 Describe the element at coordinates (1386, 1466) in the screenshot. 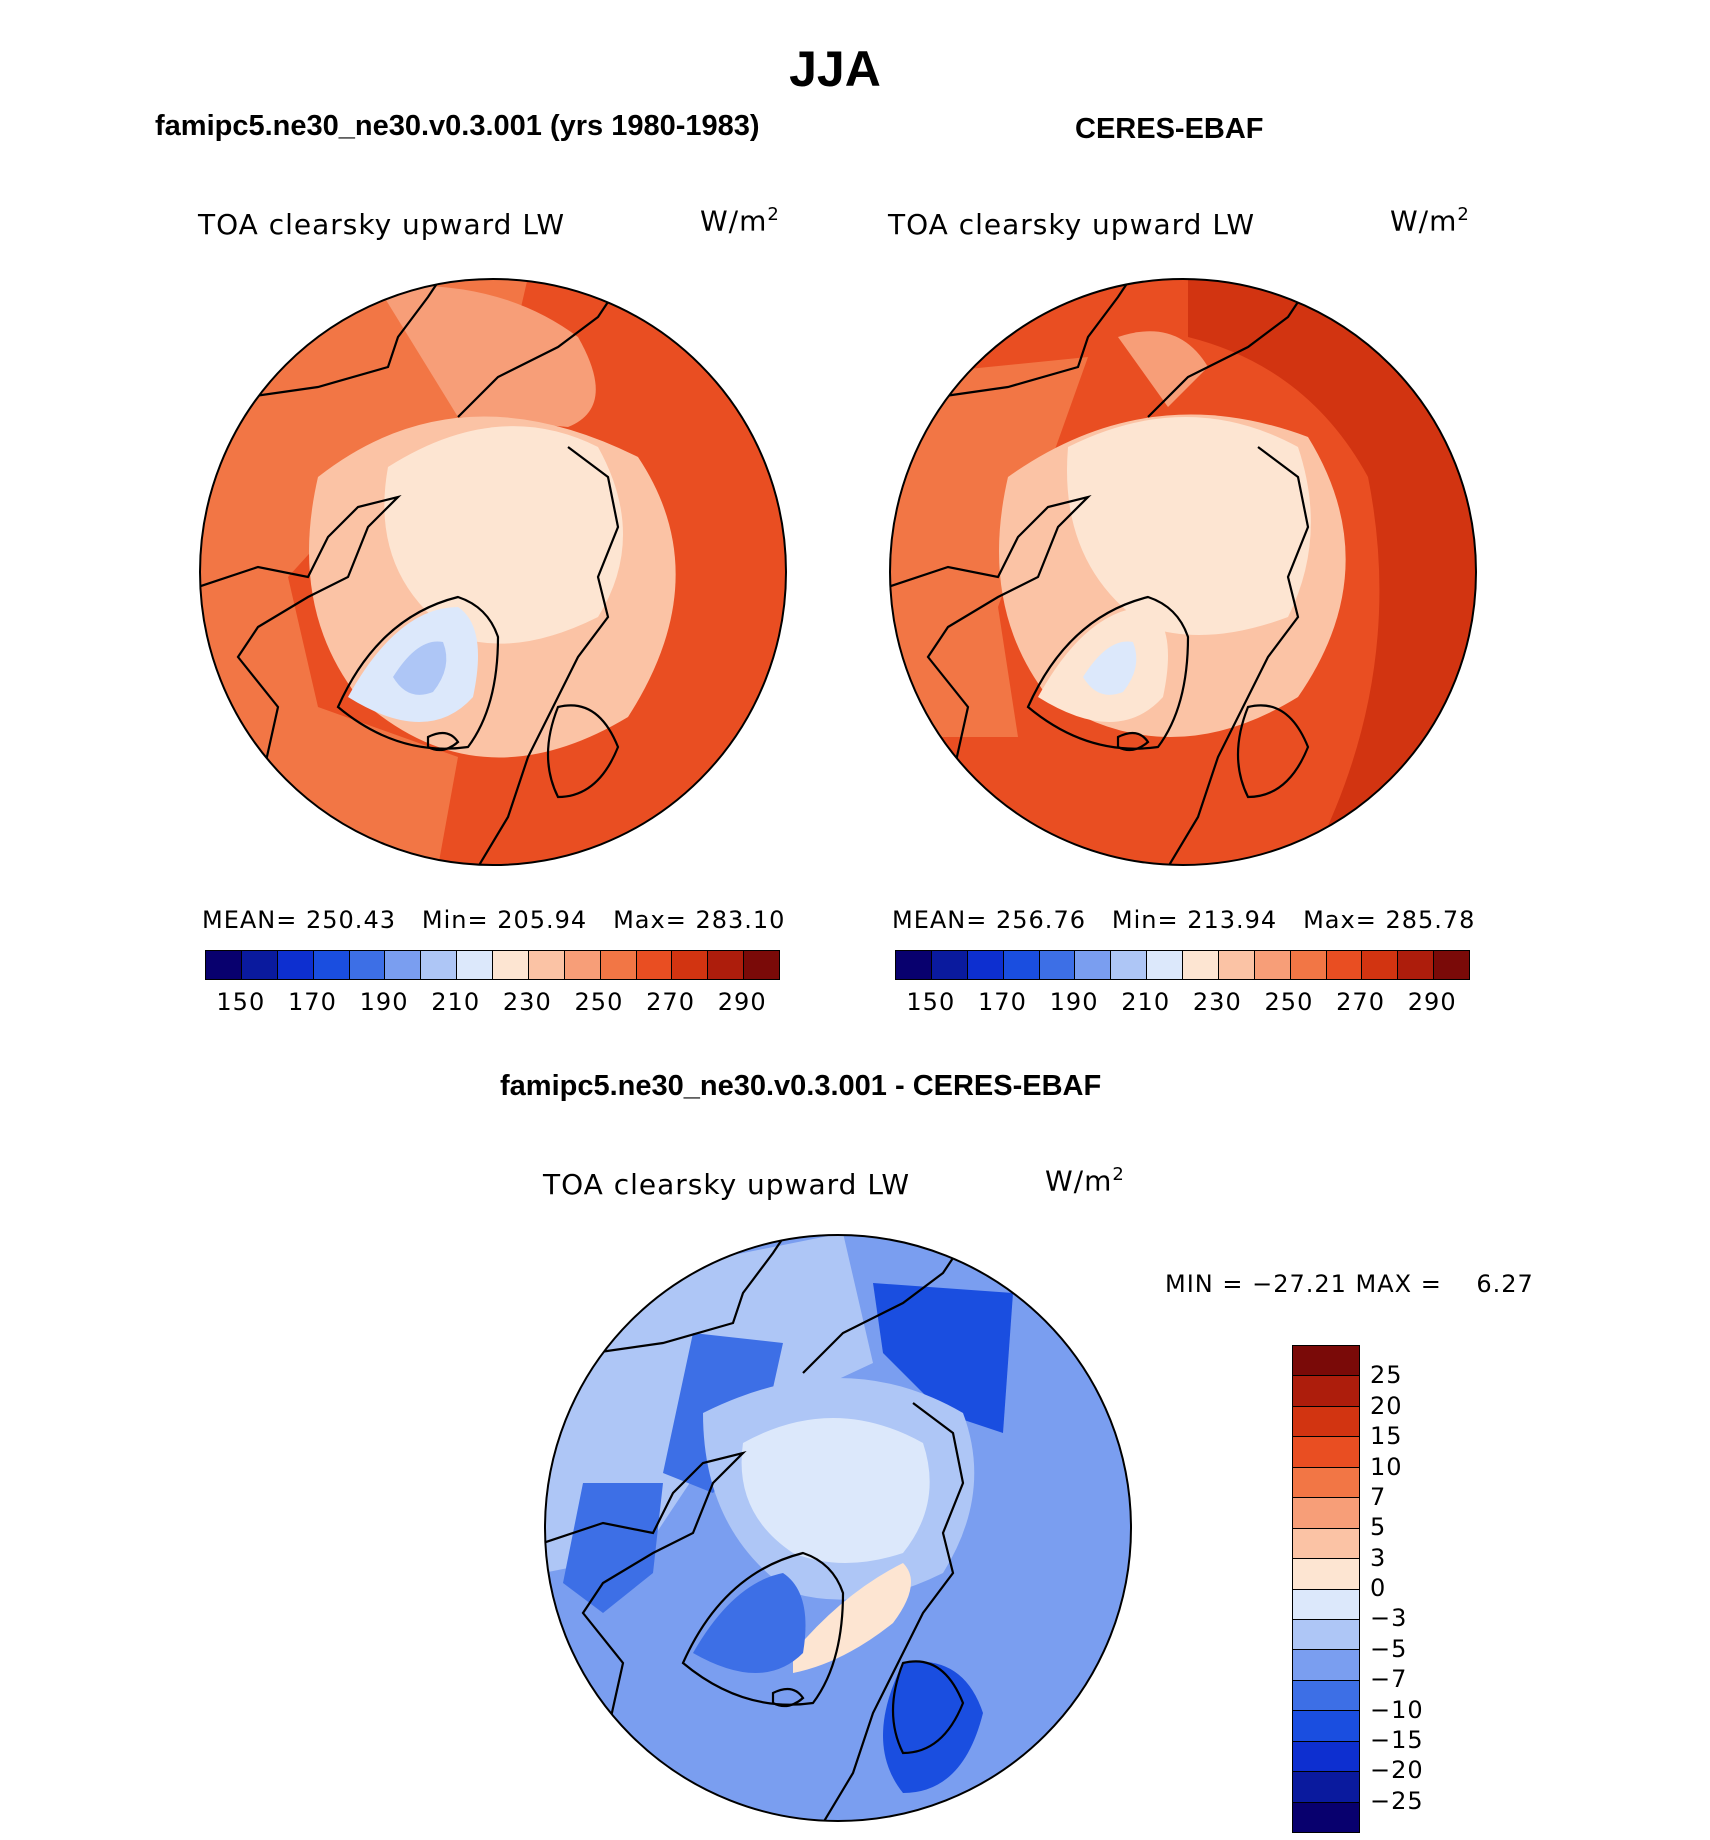

I see `colorbar-tick-label: 10` at that location.